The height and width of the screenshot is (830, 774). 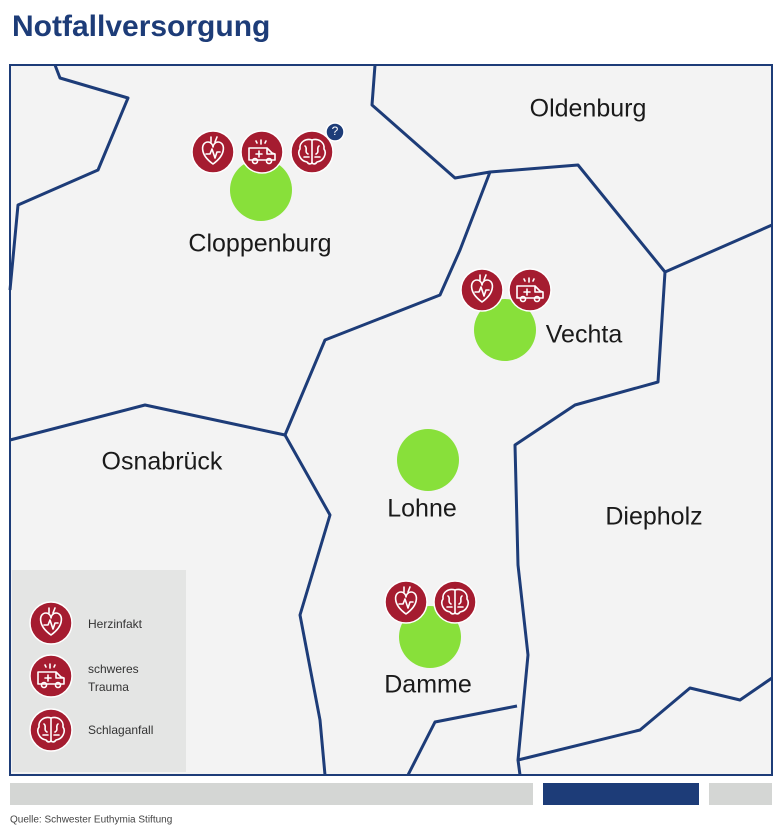 I want to click on city-label: Damme, so click(x=428, y=685).